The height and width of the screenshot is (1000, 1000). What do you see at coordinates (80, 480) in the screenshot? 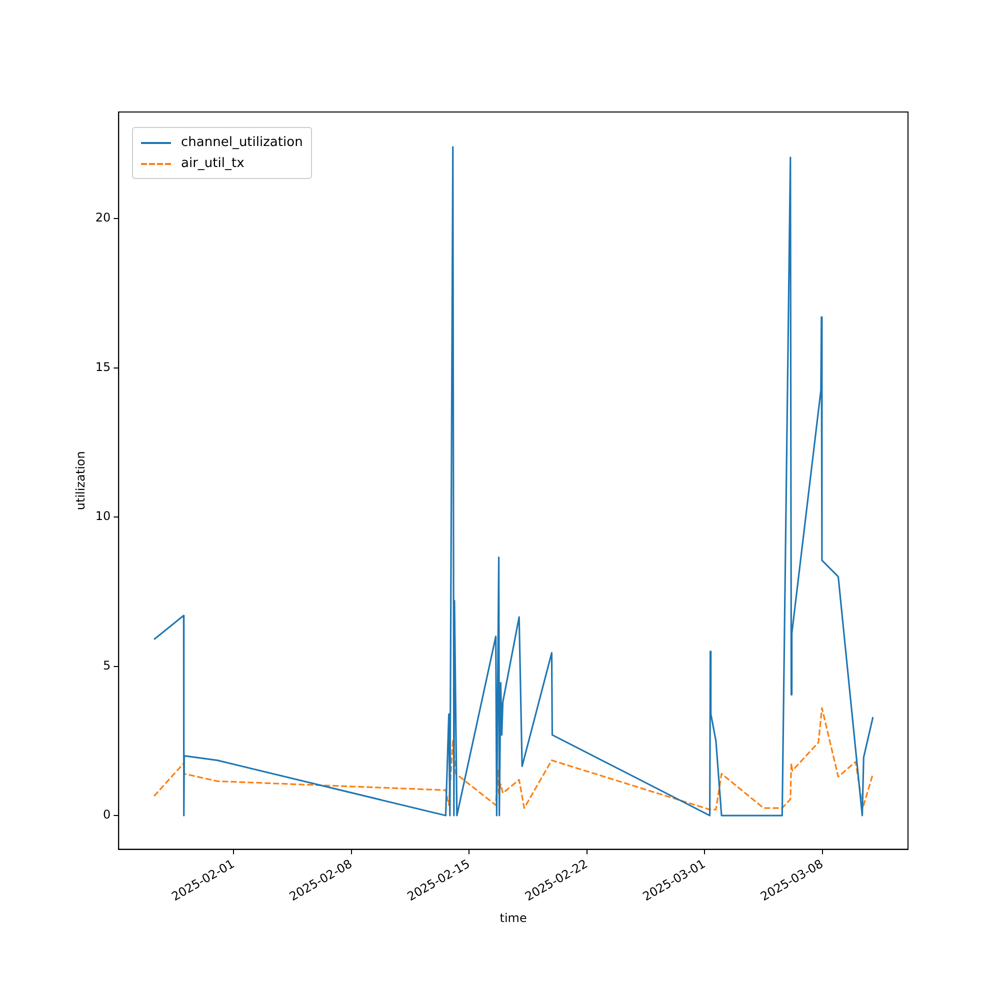
I see `y-axis-title: utilization` at bounding box center [80, 480].